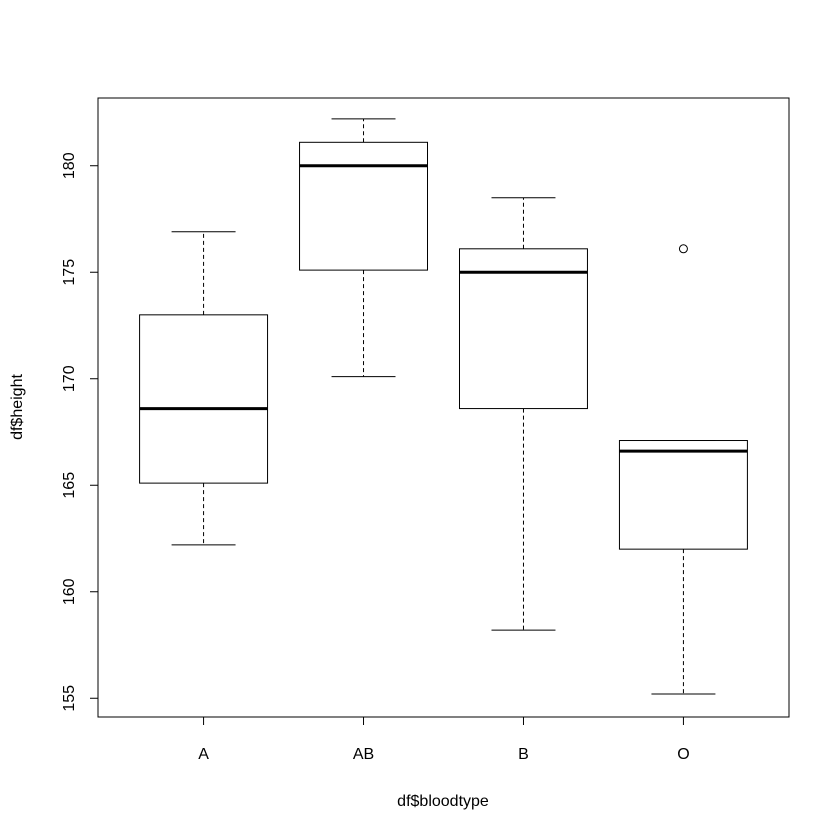 The height and width of the screenshot is (840, 840). Describe the element at coordinates (69, 485) in the screenshot. I see `y-tick-label: 165` at that location.